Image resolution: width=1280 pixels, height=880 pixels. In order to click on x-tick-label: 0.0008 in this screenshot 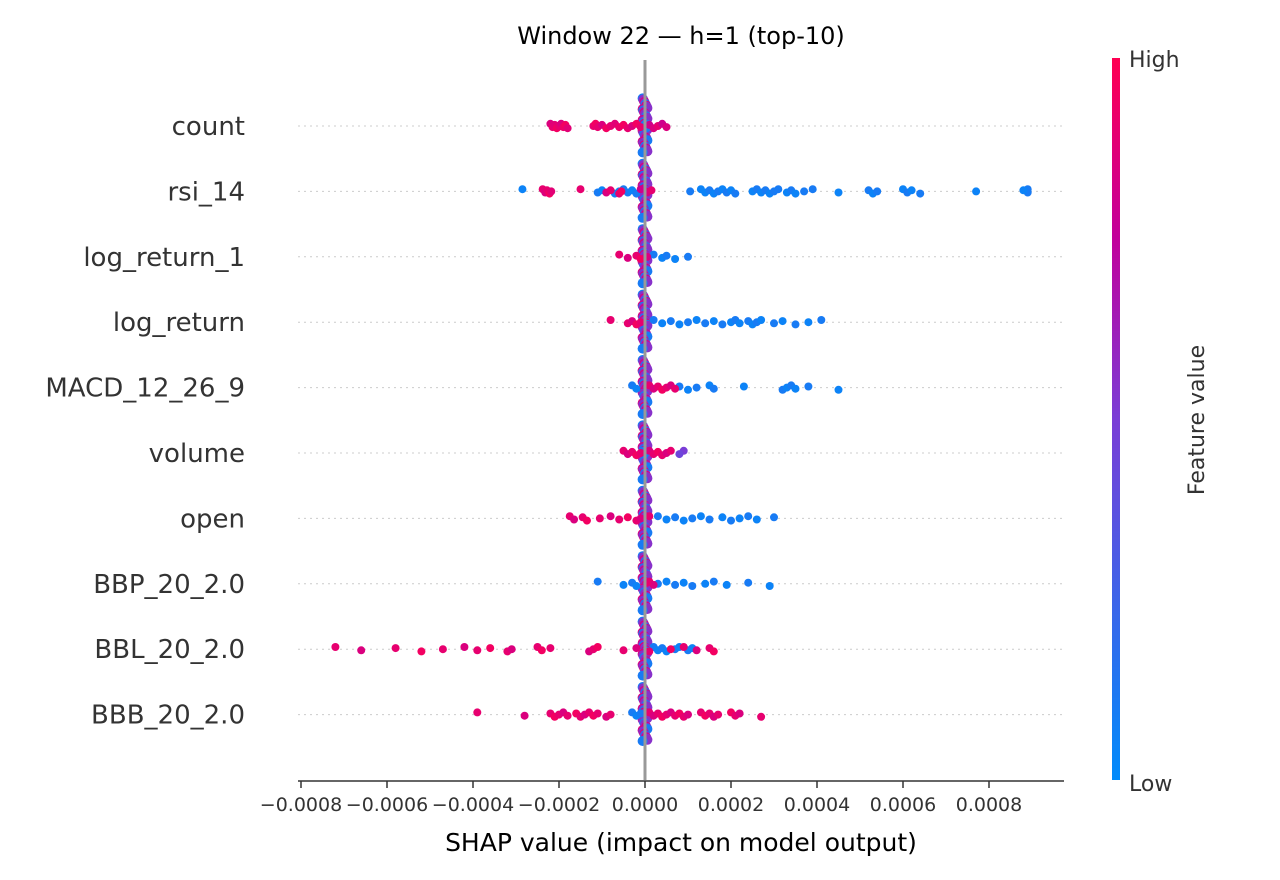, I will do `click(989, 805)`.